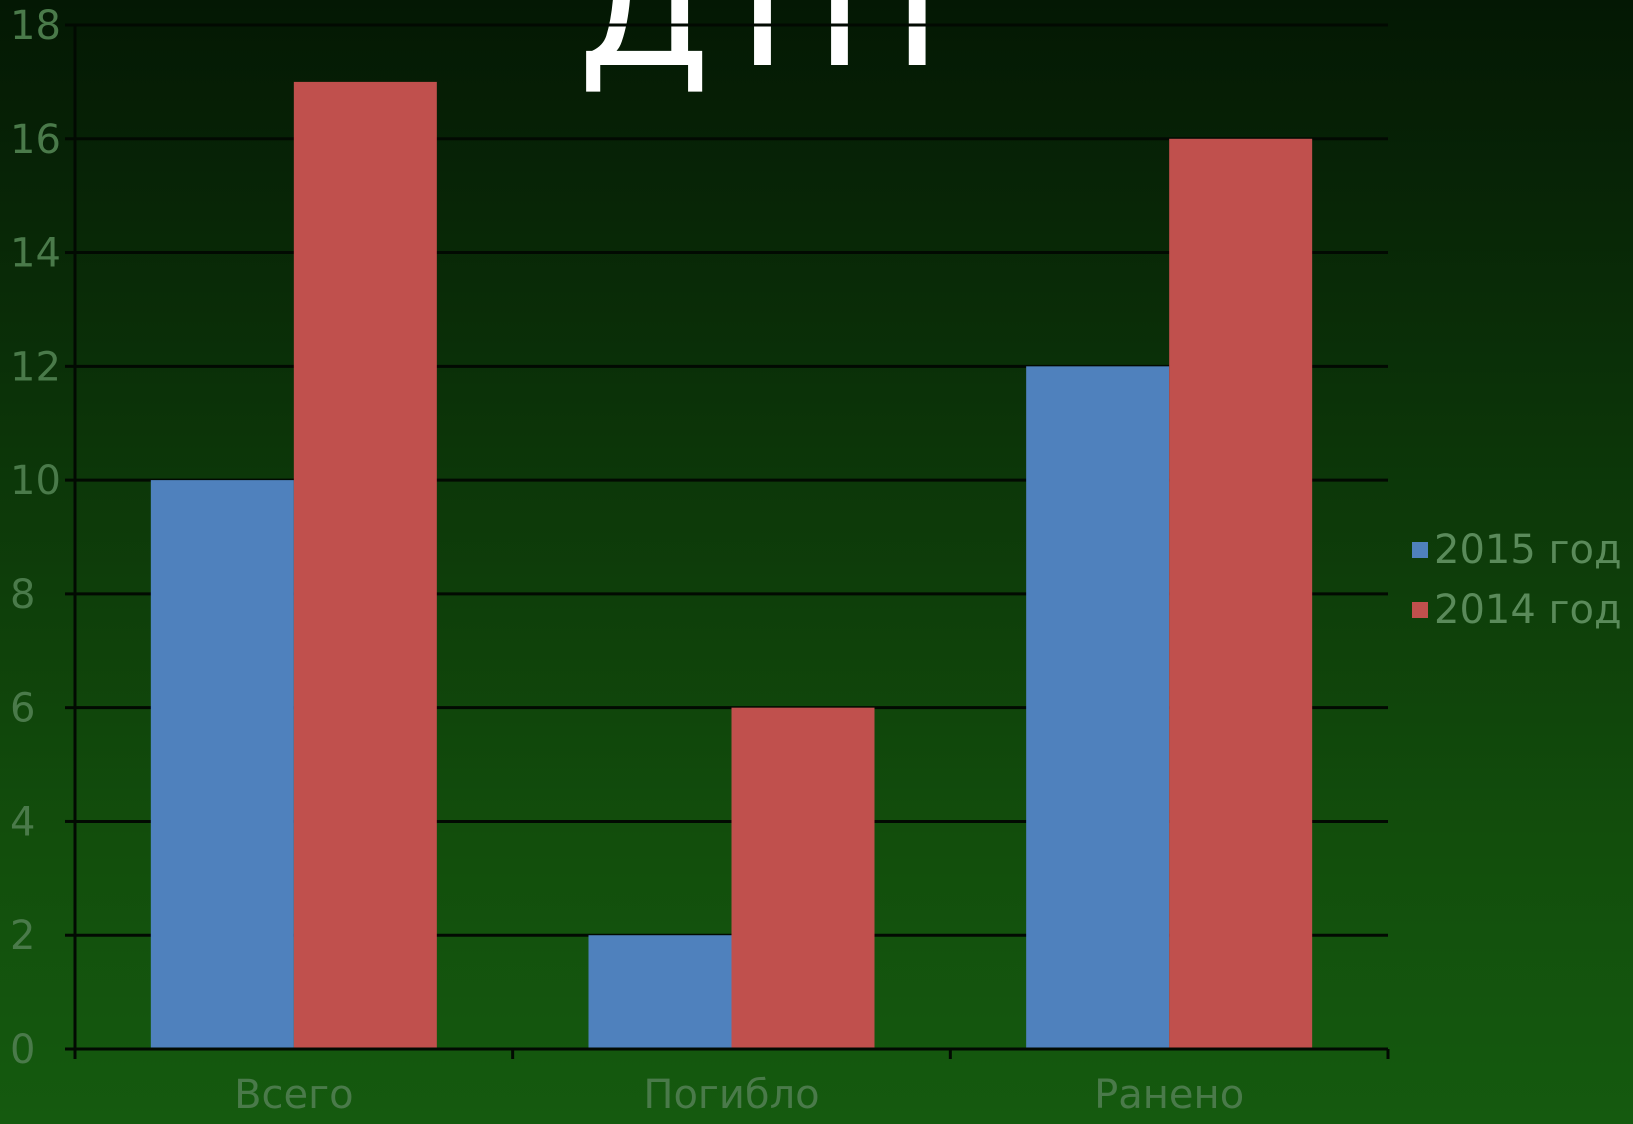  Describe the element at coordinates (731, 1095) in the screenshot. I see `x-tick-label: Погибло` at that location.